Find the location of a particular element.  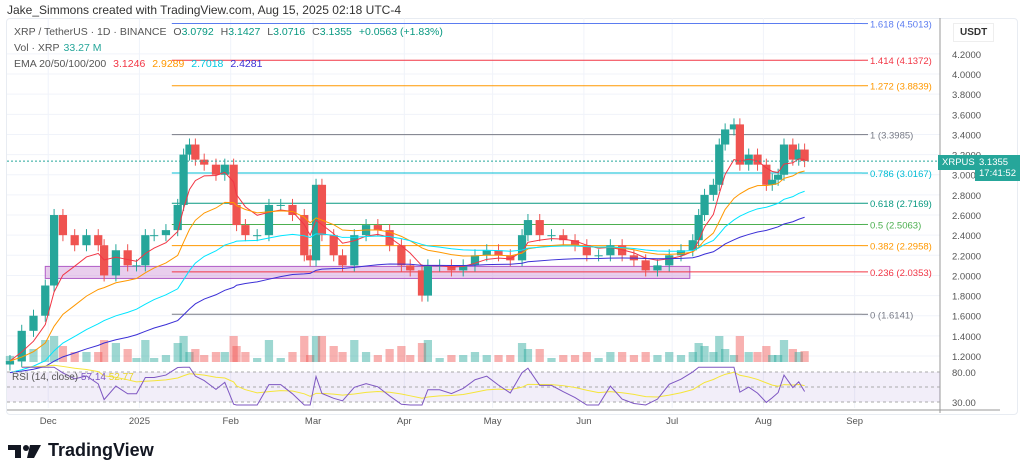

rsi-ma-value: 52.77 is located at coordinates (121, 377).